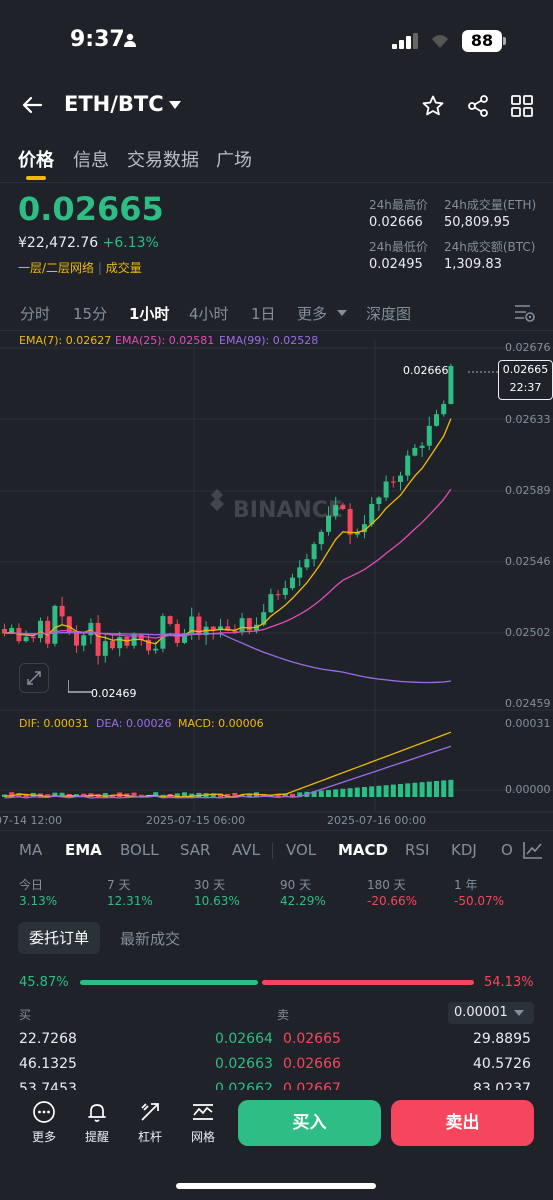 Image resolution: width=553 pixels, height=1200 pixels. What do you see at coordinates (509, 982) in the screenshot?
I see `sell-ratio: 54.13%` at bounding box center [509, 982].